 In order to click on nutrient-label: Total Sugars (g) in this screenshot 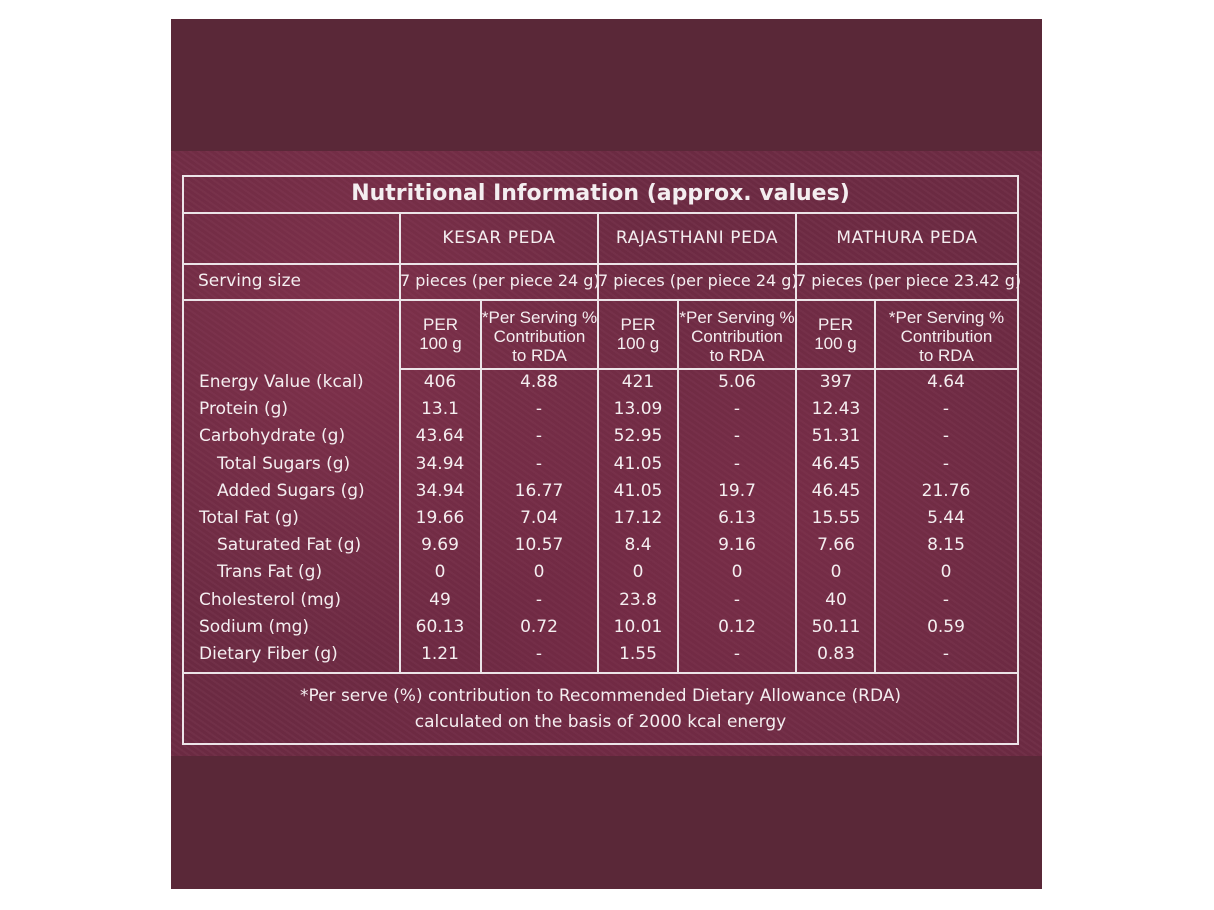, I will do `click(284, 464)`.